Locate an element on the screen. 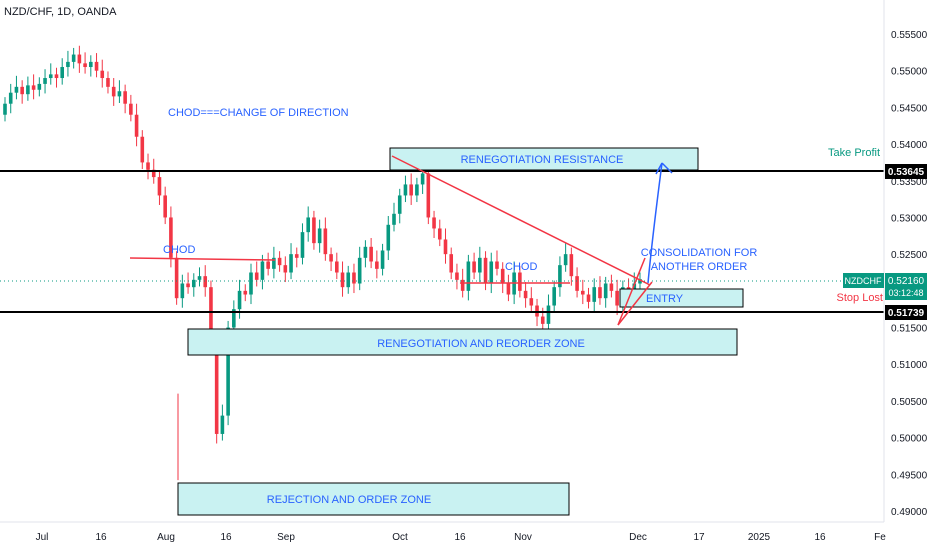 Image resolution: width=932 pixels, height=550 pixels. annotation-chod-definition: CHOD===CHANGE OF DIRECTION is located at coordinates (258, 113).